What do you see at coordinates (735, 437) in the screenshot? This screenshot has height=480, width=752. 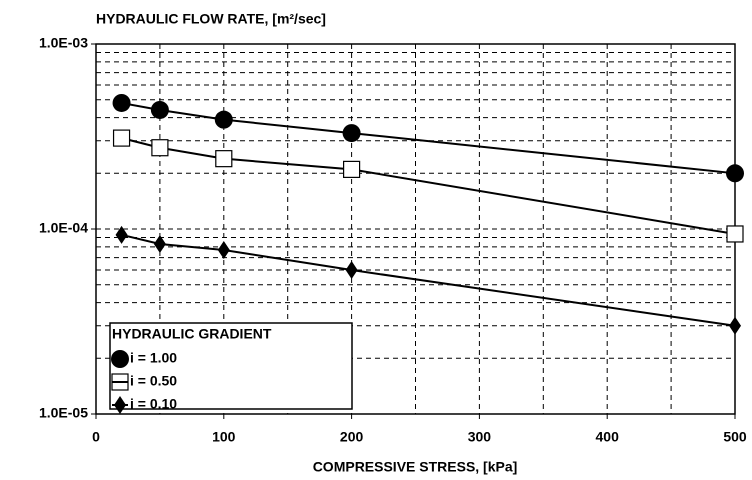 I see `x-tick-label: 500` at bounding box center [735, 437].